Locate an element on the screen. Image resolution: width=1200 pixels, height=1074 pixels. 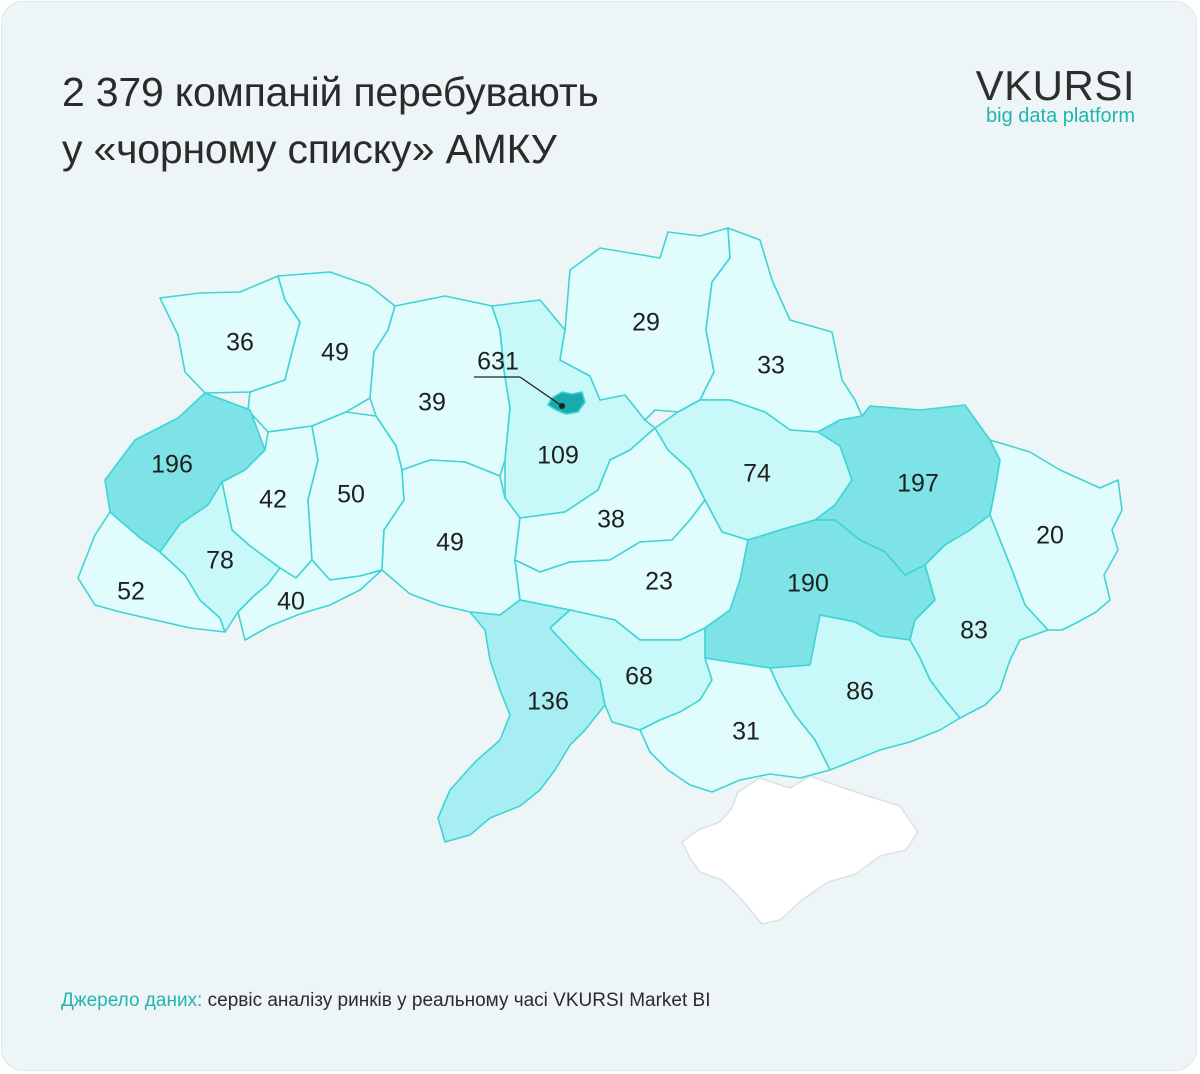
value-label-chernihiv: 29 is located at coordinates (646, 323).